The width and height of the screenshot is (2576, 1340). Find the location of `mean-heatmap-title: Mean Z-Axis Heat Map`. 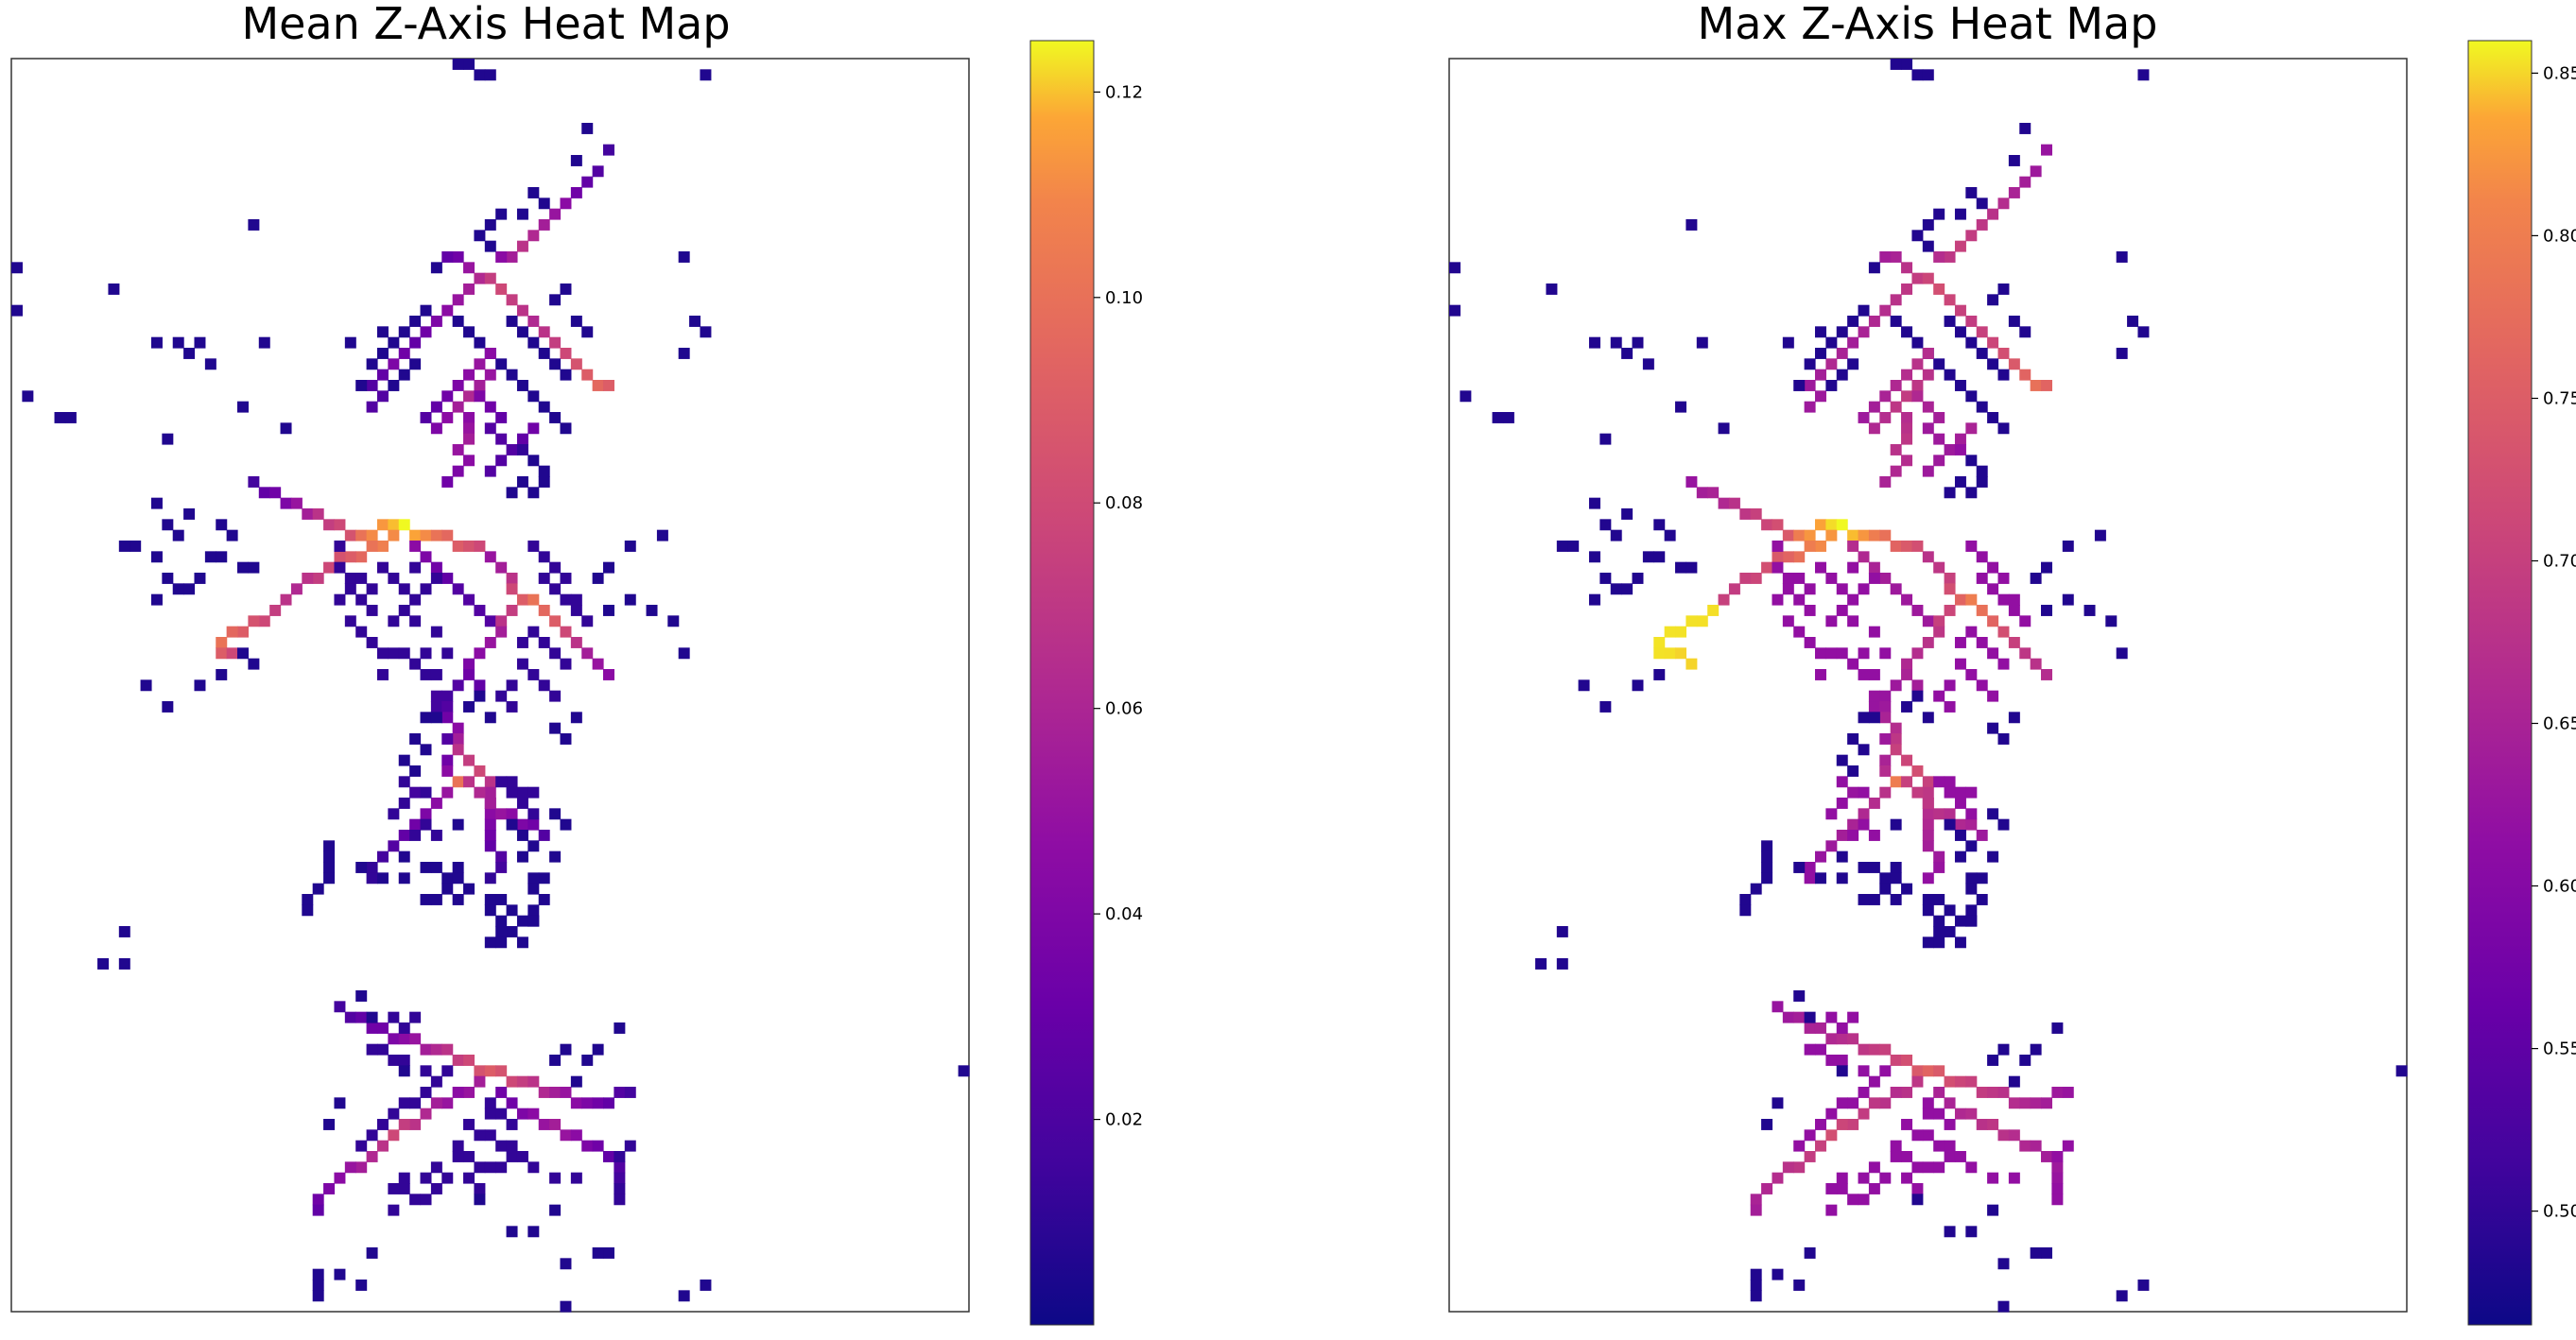

mean-heatmap-title: Mean Z-Axis Heat Map is located at coordinates (485, 24).